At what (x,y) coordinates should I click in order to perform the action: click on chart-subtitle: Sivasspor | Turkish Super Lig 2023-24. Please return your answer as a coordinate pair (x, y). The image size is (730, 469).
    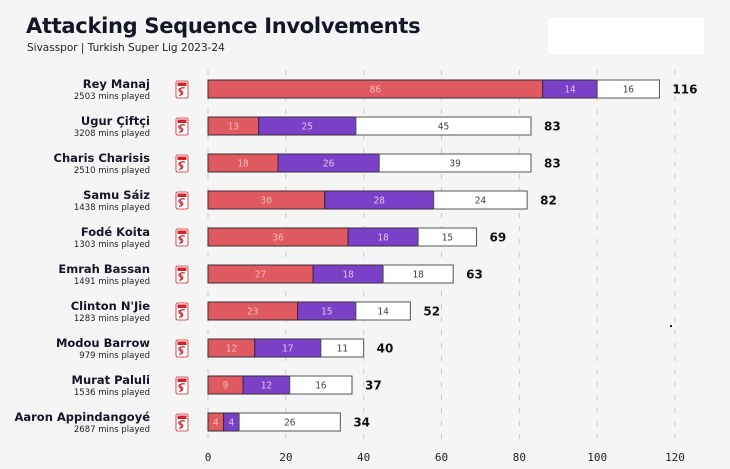
    Looking at the image, I should click on (126, 48).